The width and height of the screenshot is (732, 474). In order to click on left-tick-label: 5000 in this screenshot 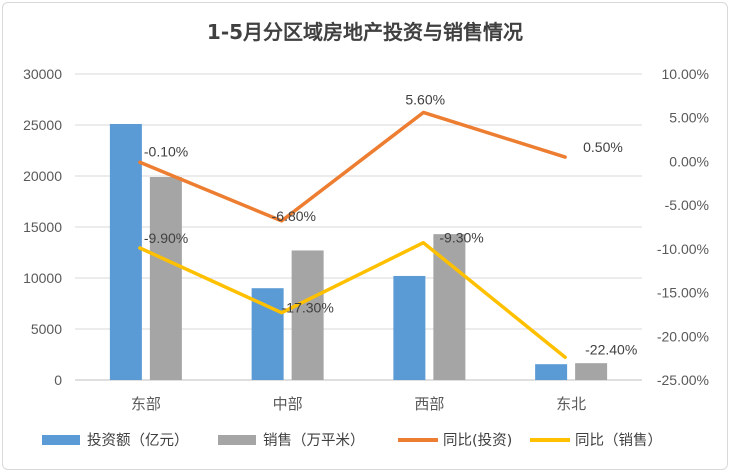, I will do `click(46, 329)`.